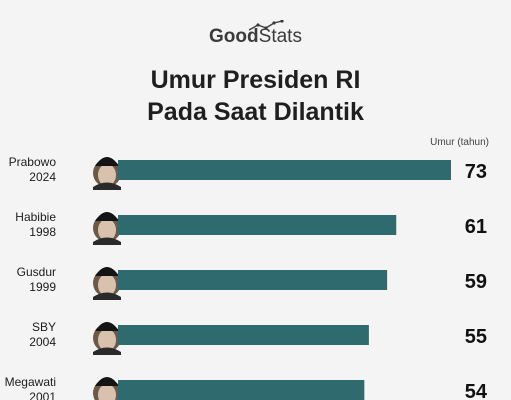 This screenshot has width=511, height=400. What do you see at coordinates (42, 177) in the screenshot?
I see `category-year-label: 2024` at bounding box center [42, 177].